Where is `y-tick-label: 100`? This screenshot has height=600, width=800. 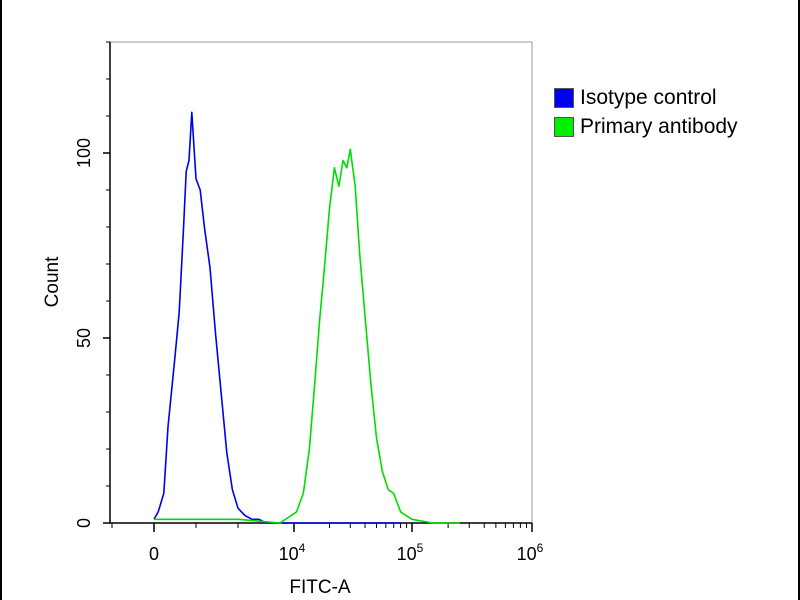
y-tick-label: 100 is located at coordinates (84, 153).